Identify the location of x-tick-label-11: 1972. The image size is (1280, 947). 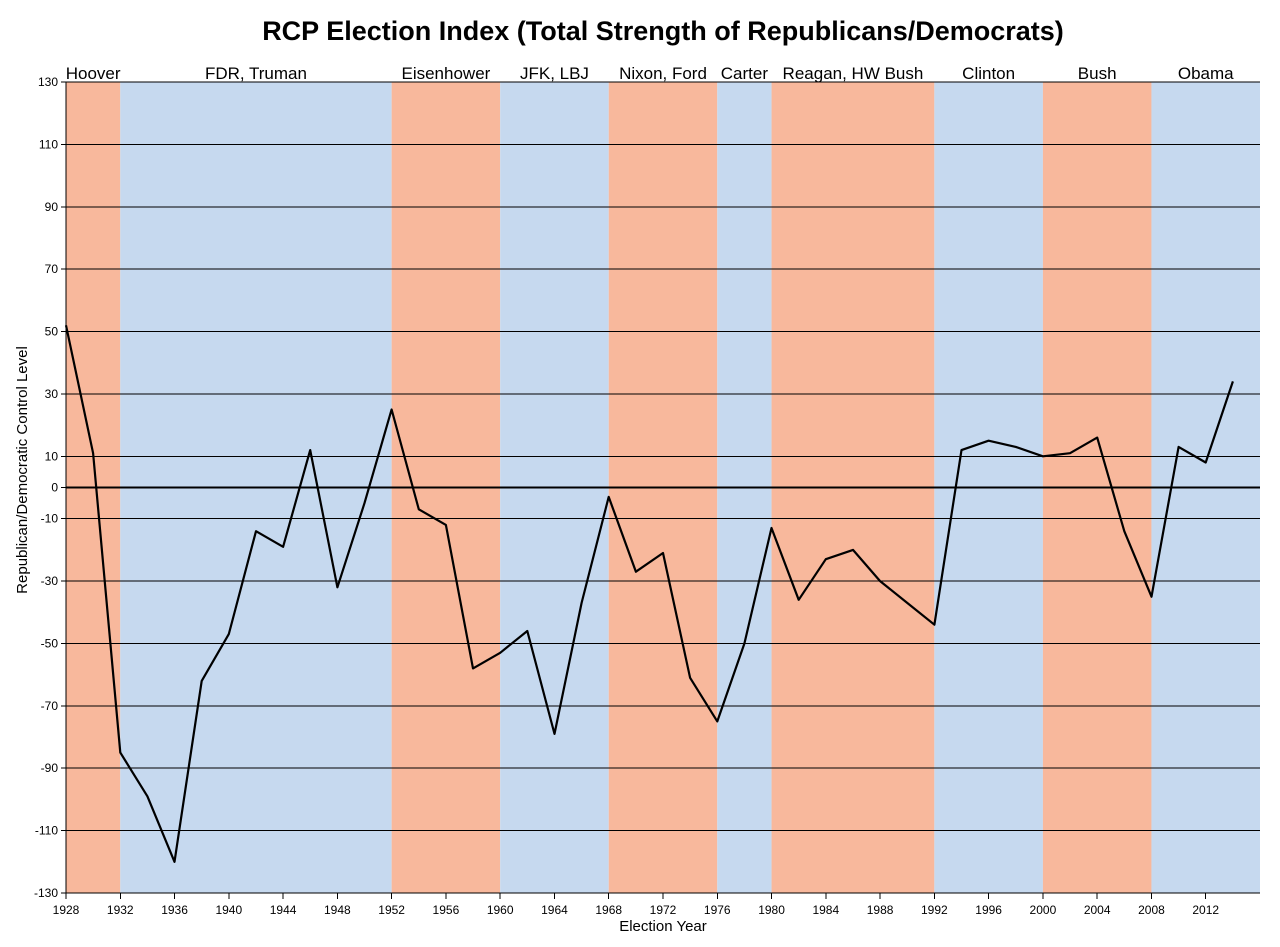
(663, 910).